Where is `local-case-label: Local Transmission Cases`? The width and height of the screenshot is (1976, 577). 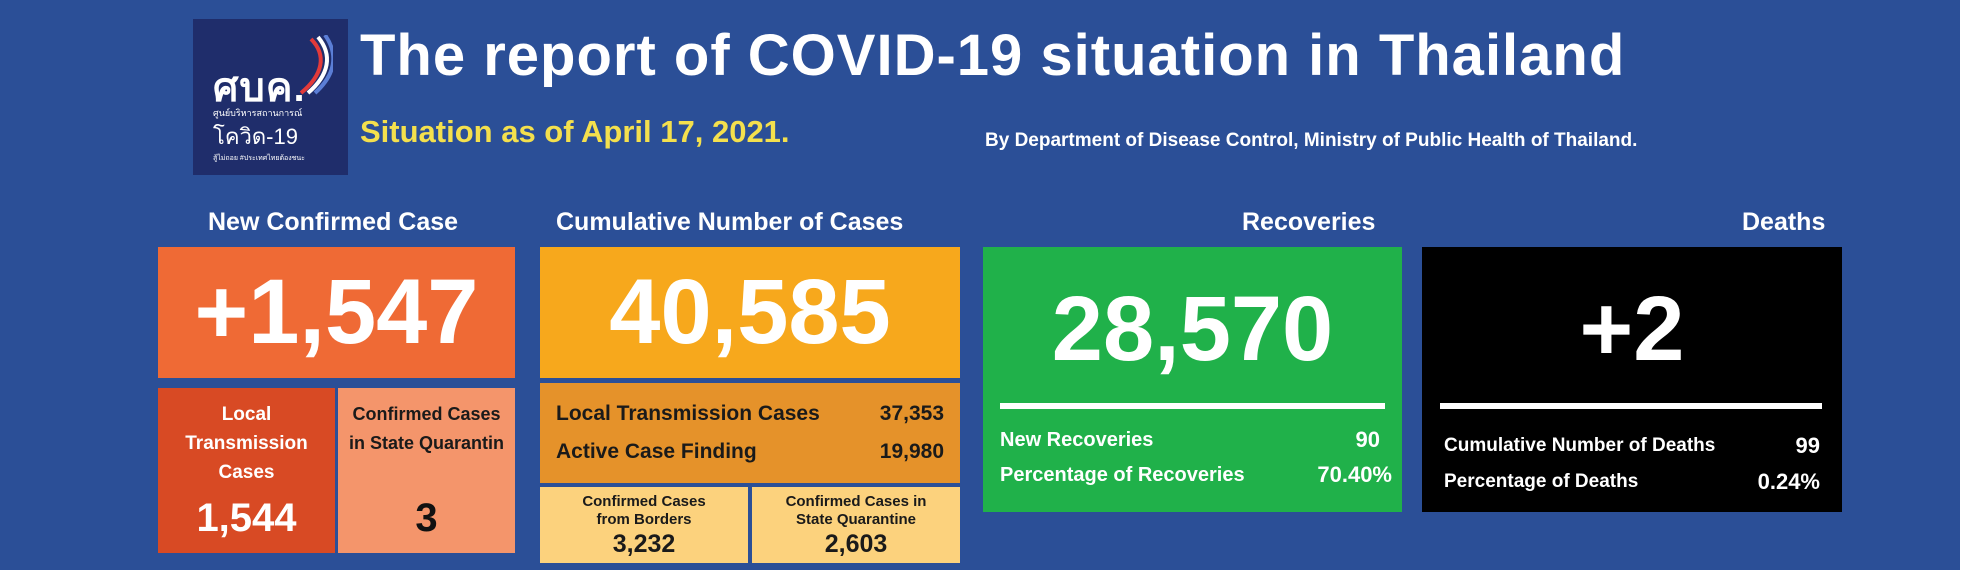 local-case-label: Local Transmission Cases is located at coordinates (246, 443).